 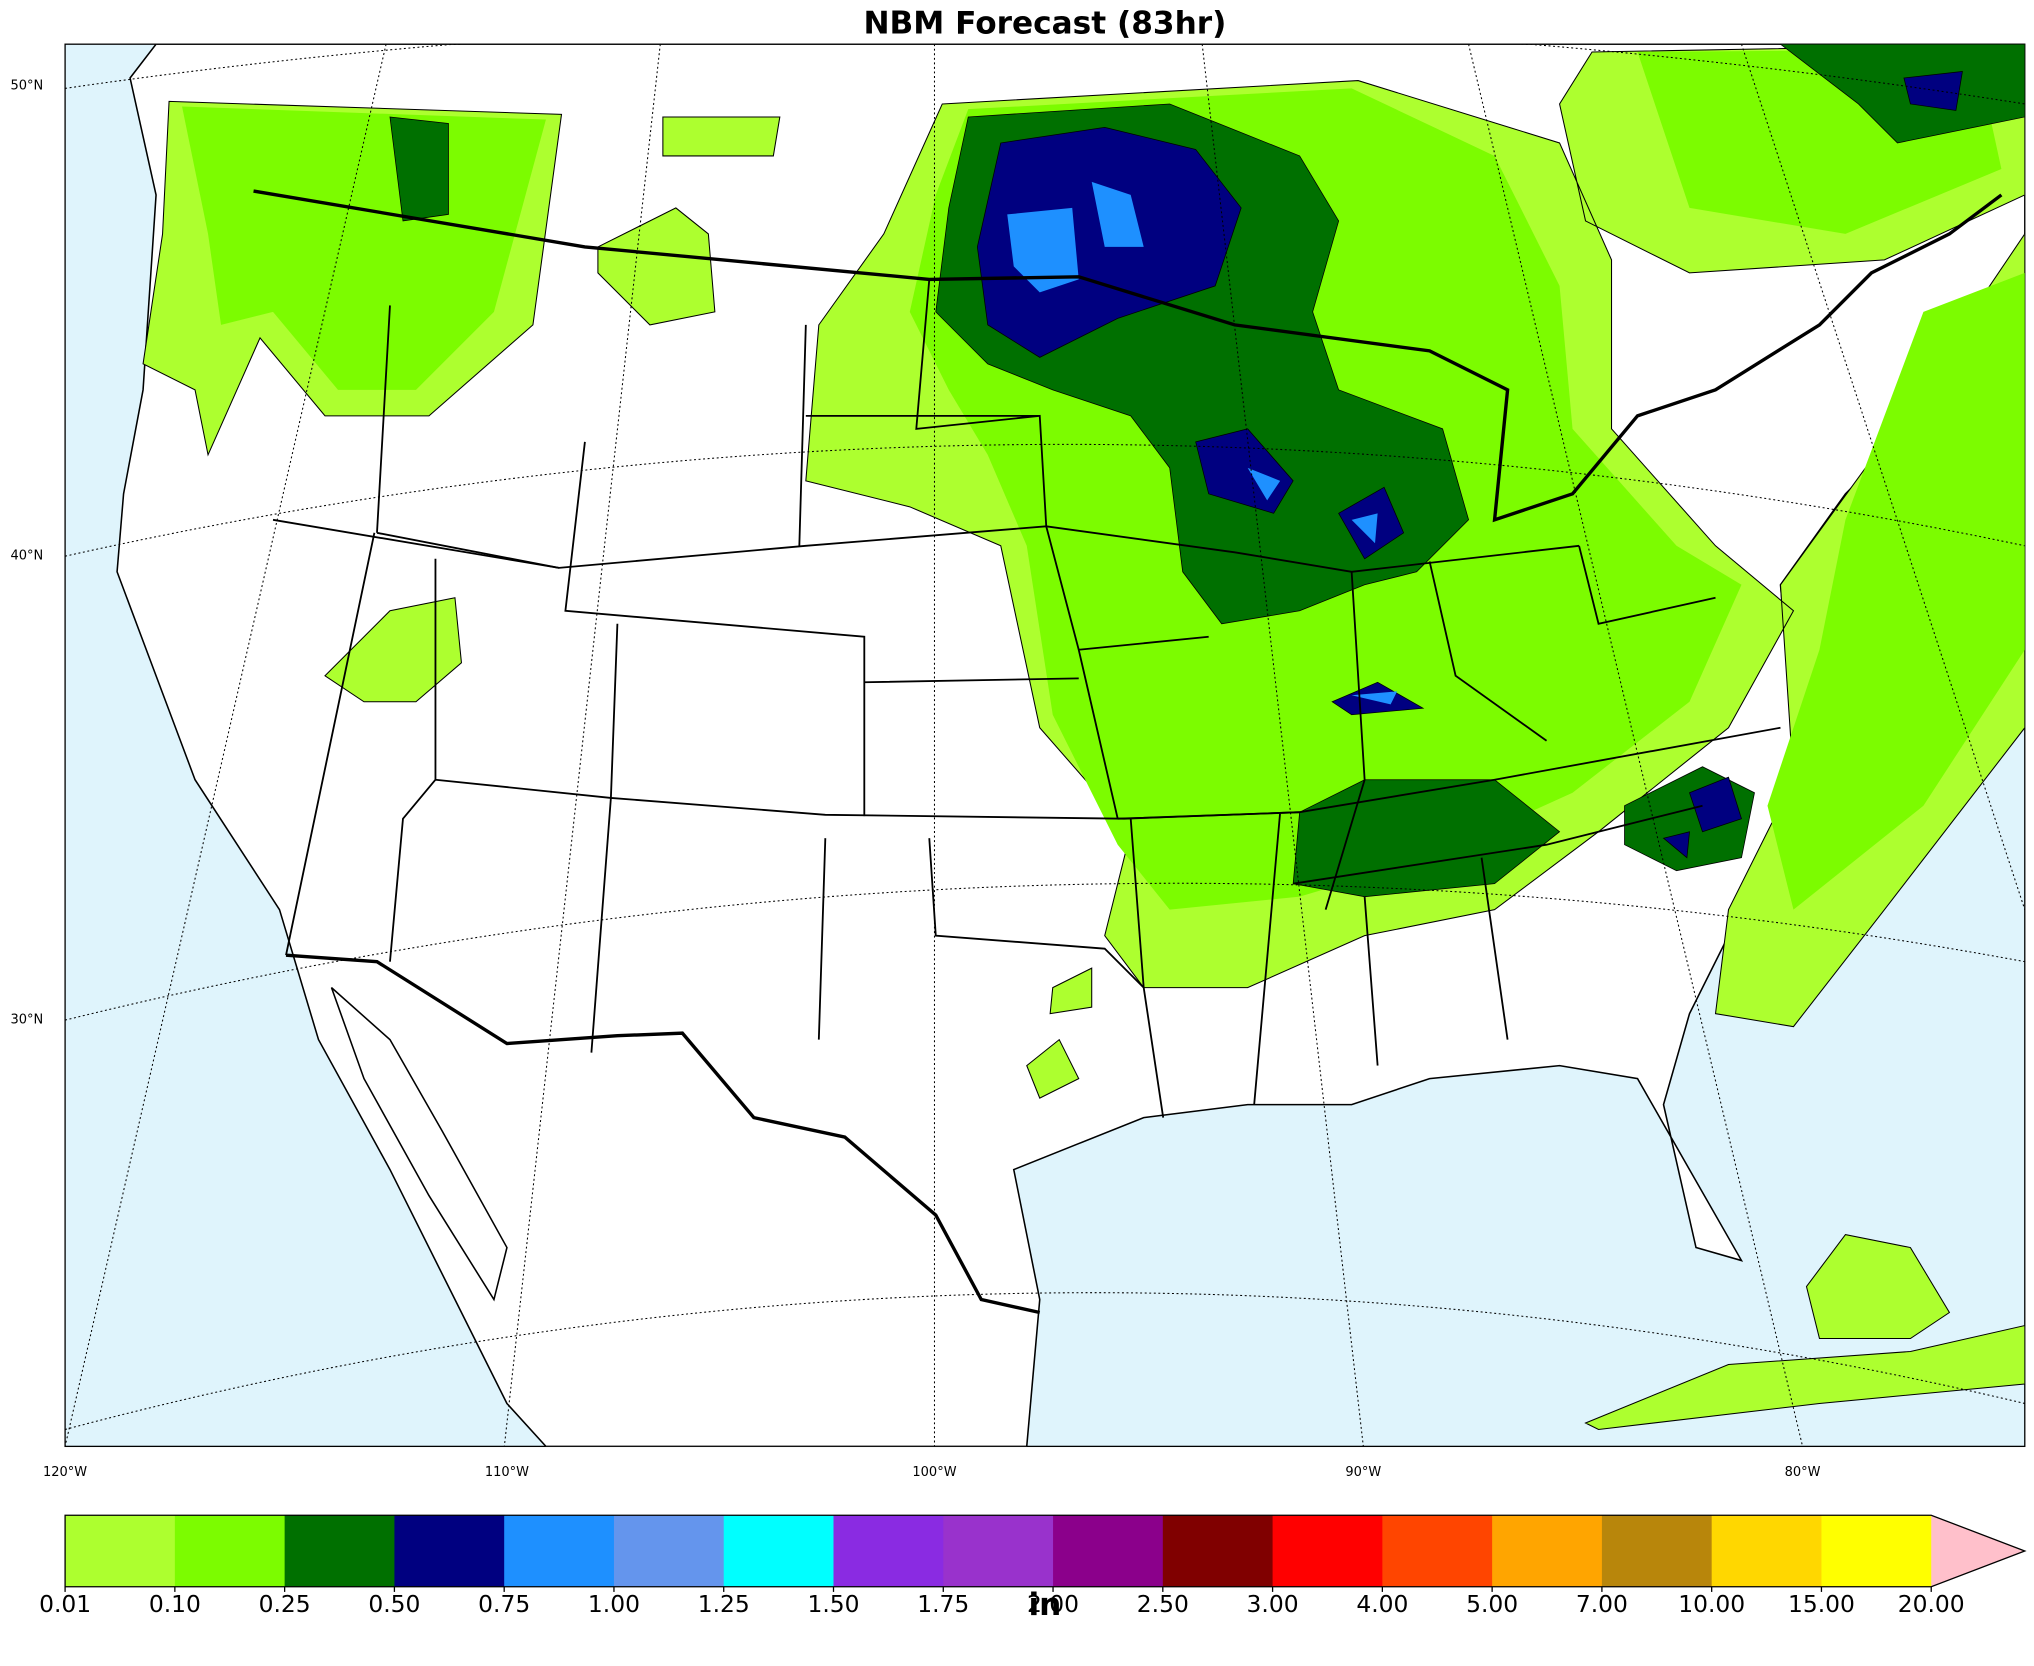 I want to click on colorbar-tick-label: 0.25, so click(x=285, y=1604).